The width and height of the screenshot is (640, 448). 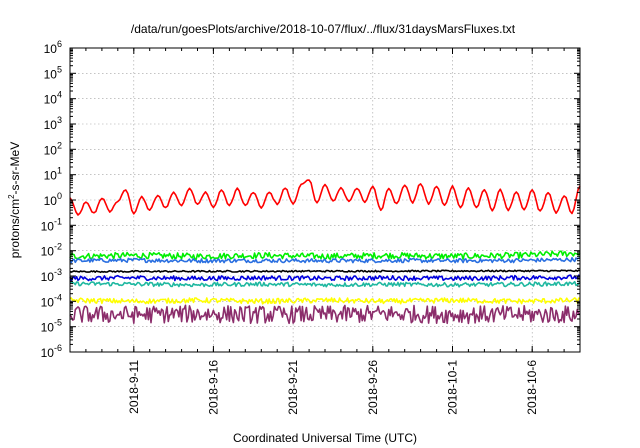 What do you see at coordinates (53, 174) in the screenshot?
I see `y-tick-label: 10¹` at bounding box center [53, 174].